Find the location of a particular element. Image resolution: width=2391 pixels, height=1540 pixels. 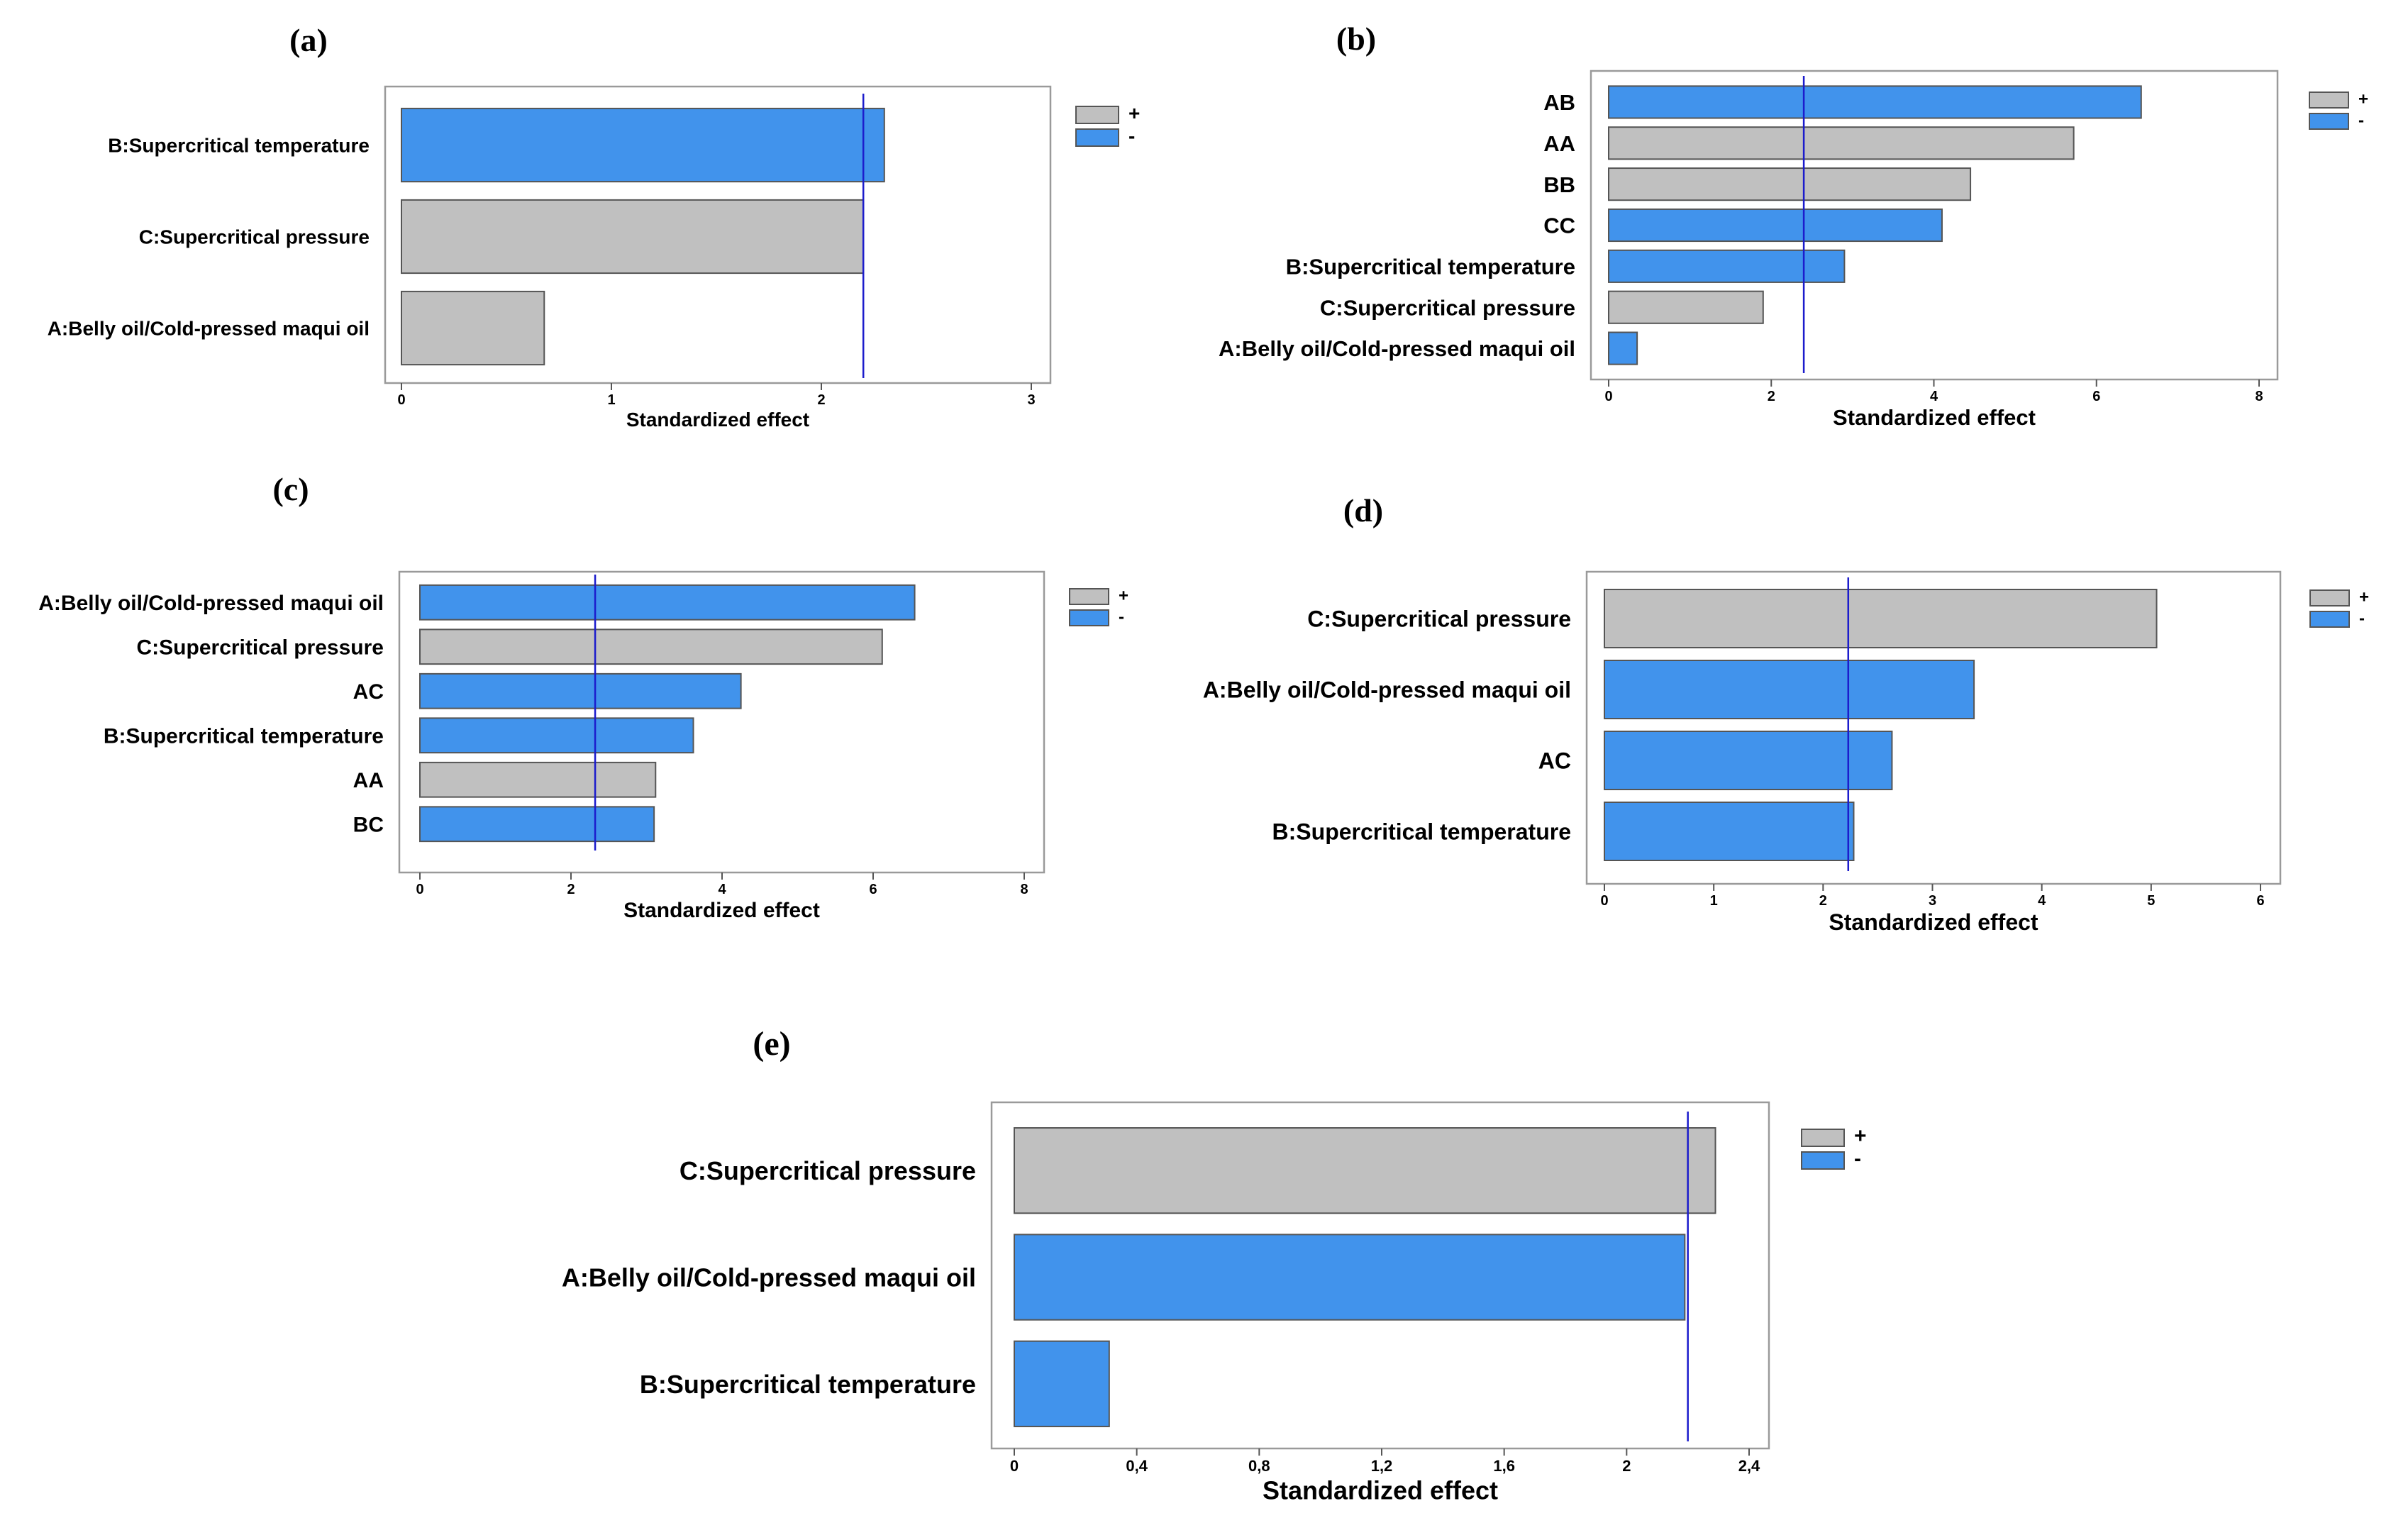

category-label: AB is located at coordinates (1559, 102).